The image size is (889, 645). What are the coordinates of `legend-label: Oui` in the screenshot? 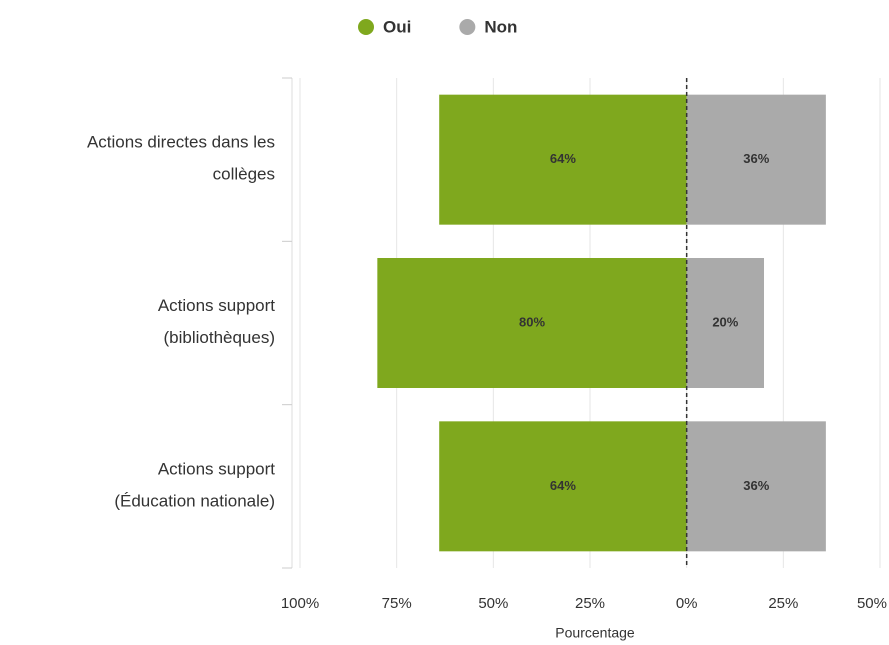 It's located at (397, 26).